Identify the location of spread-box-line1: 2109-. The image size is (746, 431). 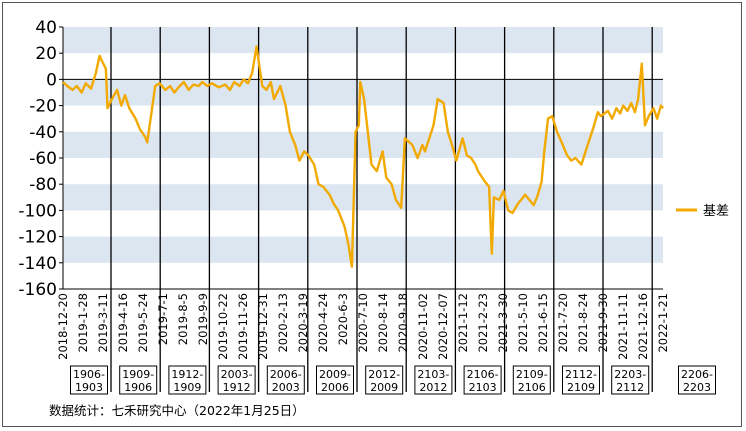
(532, 374).